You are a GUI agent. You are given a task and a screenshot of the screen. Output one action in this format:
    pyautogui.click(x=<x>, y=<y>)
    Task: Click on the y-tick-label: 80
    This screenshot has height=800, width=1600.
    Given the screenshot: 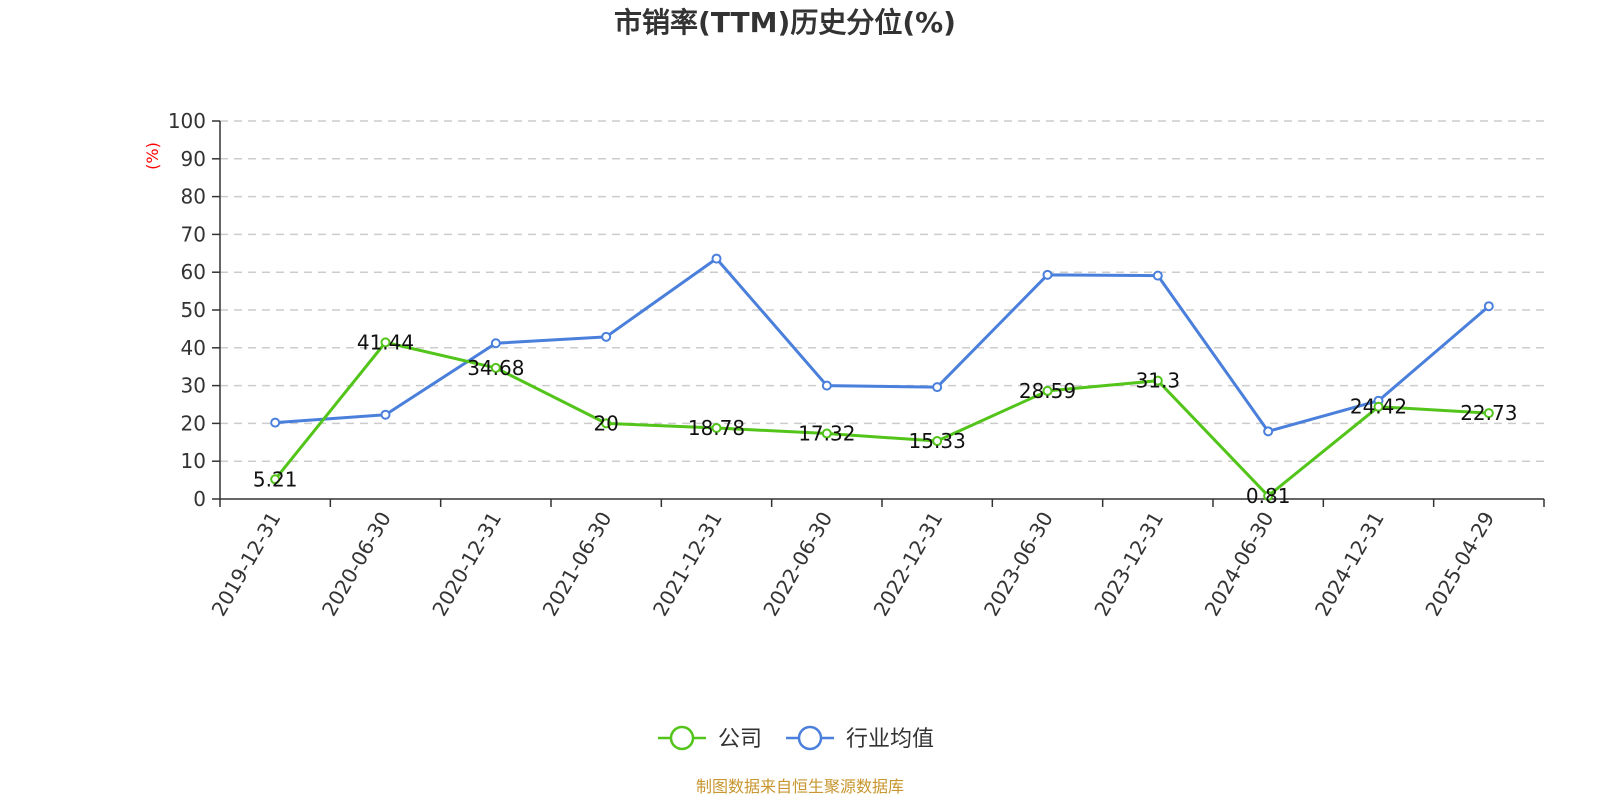 What is the action you would take?
    pyautogui.click(x=193, y=197)
    